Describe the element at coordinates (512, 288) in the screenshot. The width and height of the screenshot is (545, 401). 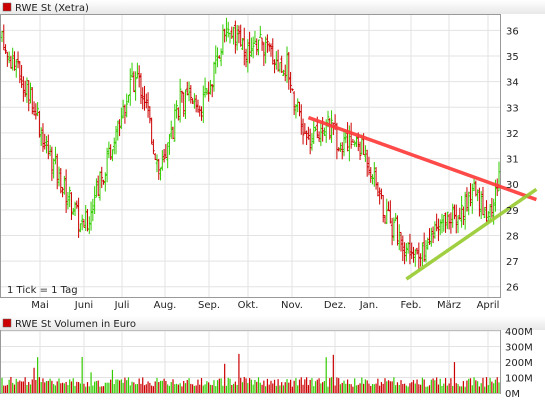
I see `price-y-tick-label: 26` at that location.